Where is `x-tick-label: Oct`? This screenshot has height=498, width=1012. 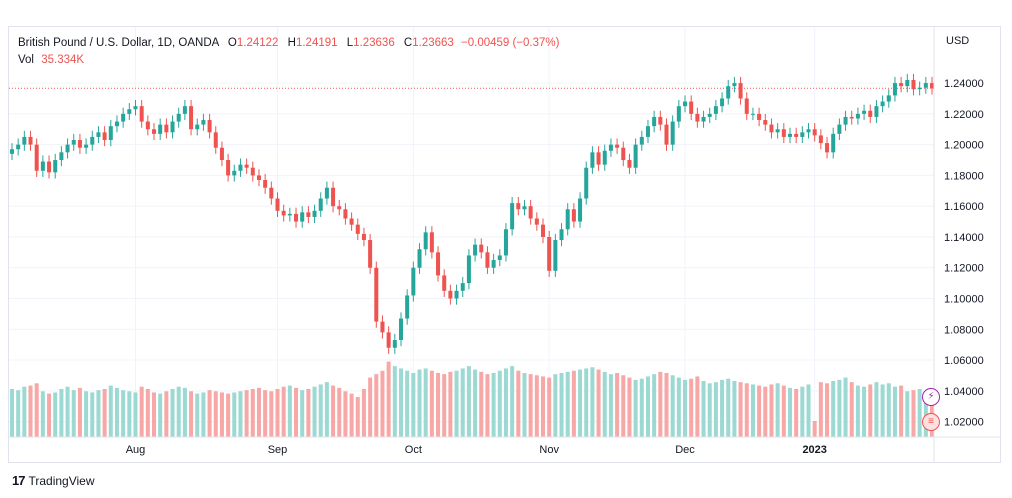
x-tick-label: Oct is located at coordinates (413, 450).